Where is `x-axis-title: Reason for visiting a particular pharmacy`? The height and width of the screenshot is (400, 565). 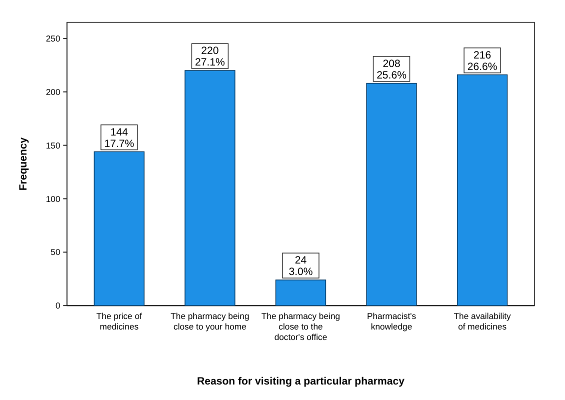
x-axis-title: Reason for visiting a particular pharmacy is located at coordinates (300, 381).